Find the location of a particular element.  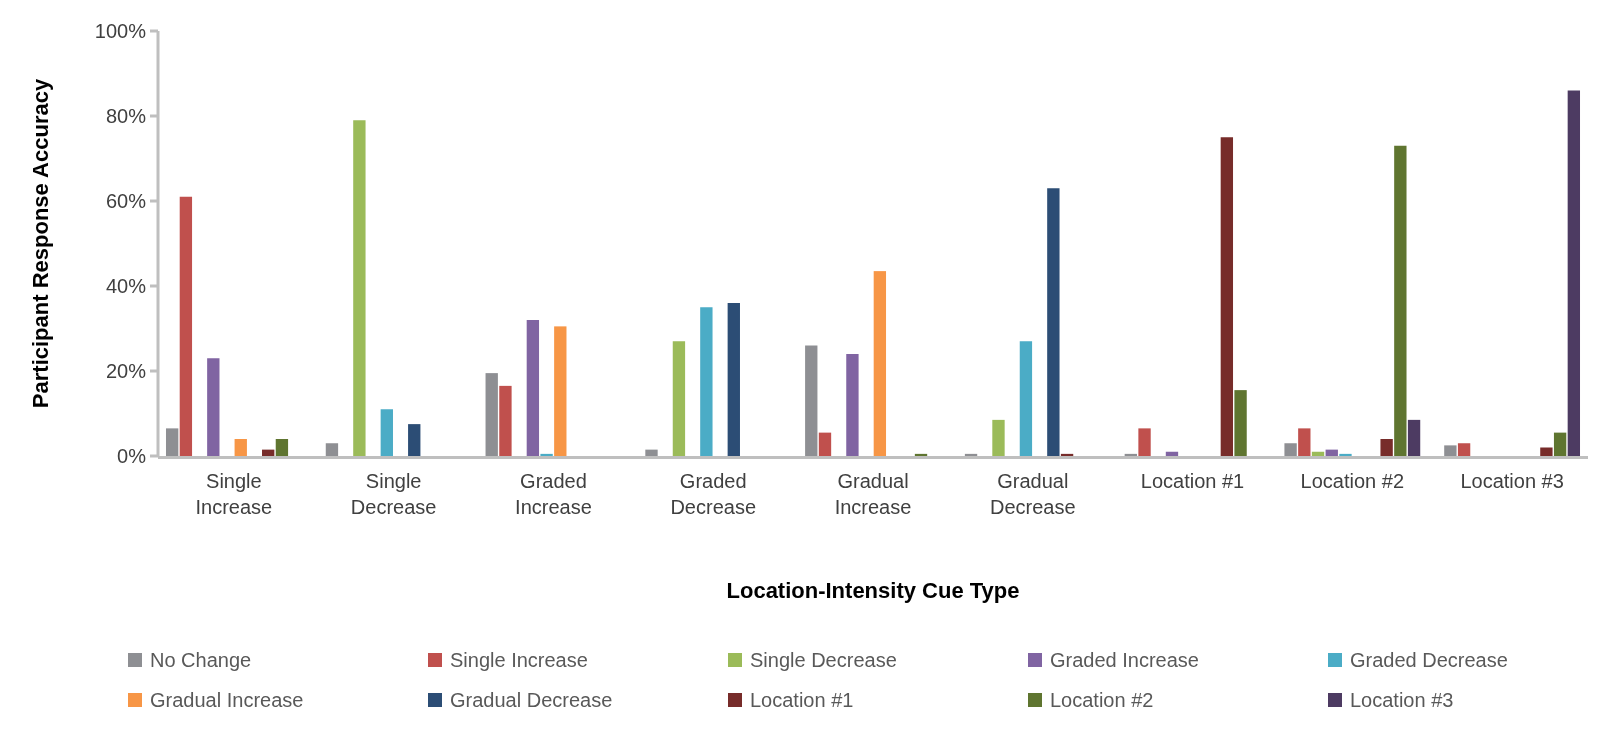

legend-label: Graded Decrease is located at coordinates (1429, 660).